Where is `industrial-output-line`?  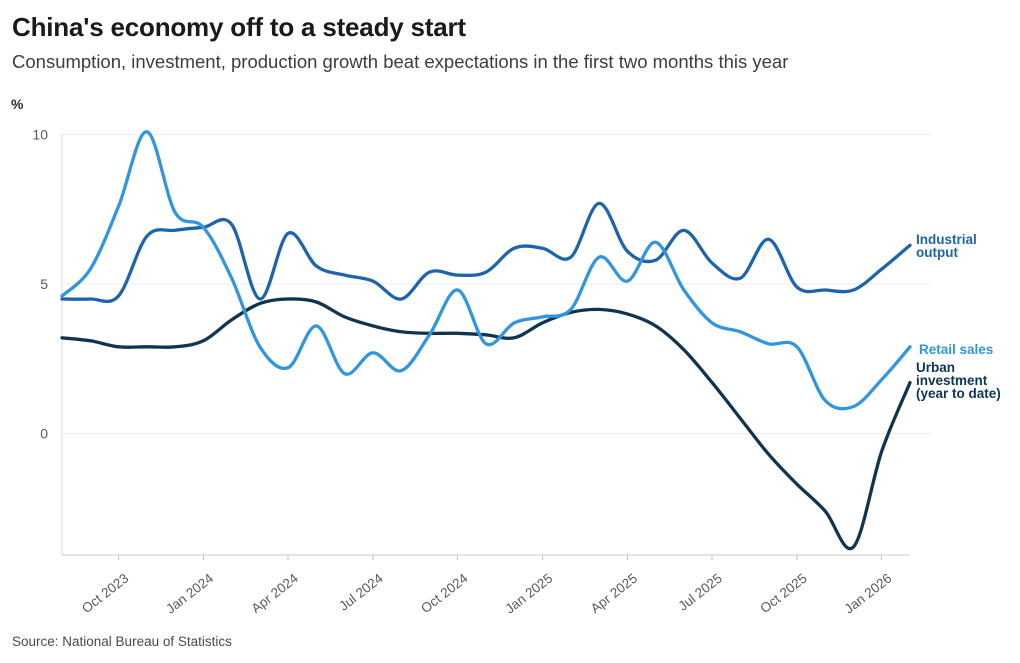
industrial-output-line is located at coordinates (486, 252).